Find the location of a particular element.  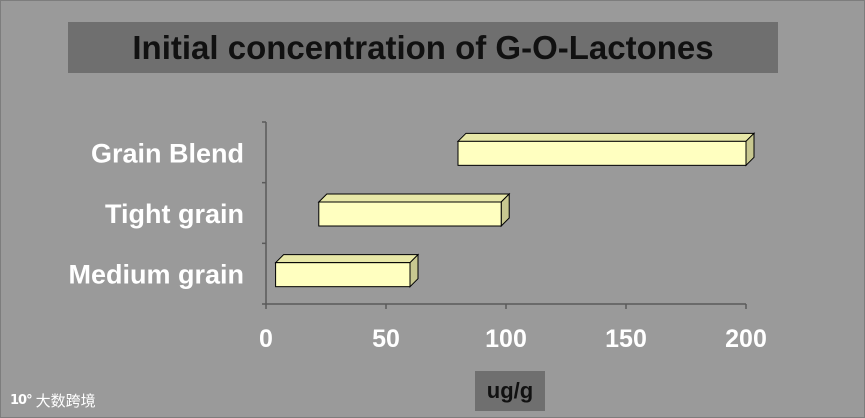

category-label: Tight grain is located at coordinates (174, 214).